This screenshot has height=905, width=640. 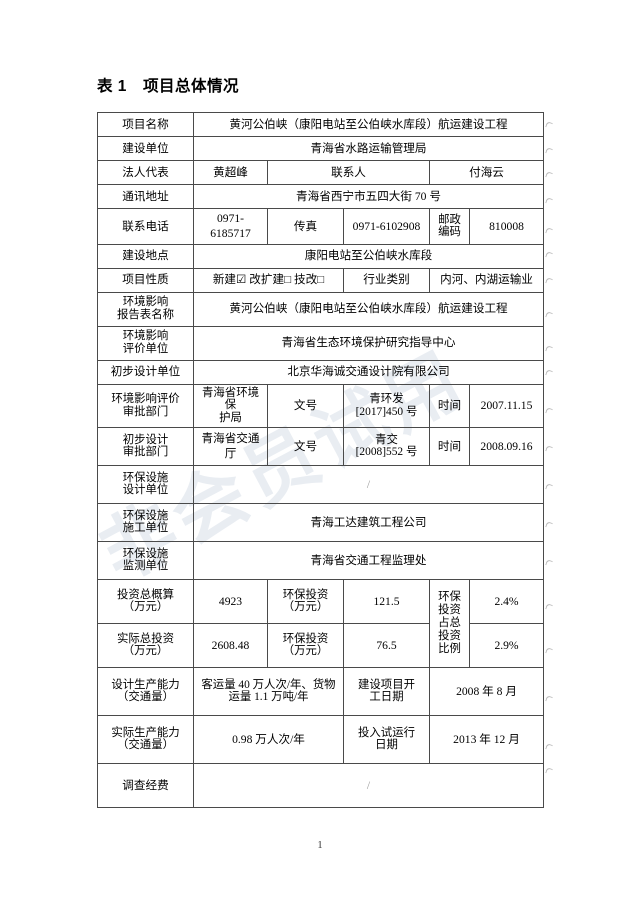 I want to click on page-title: 表 1 项目总体情况, so click(x=168, y=85).